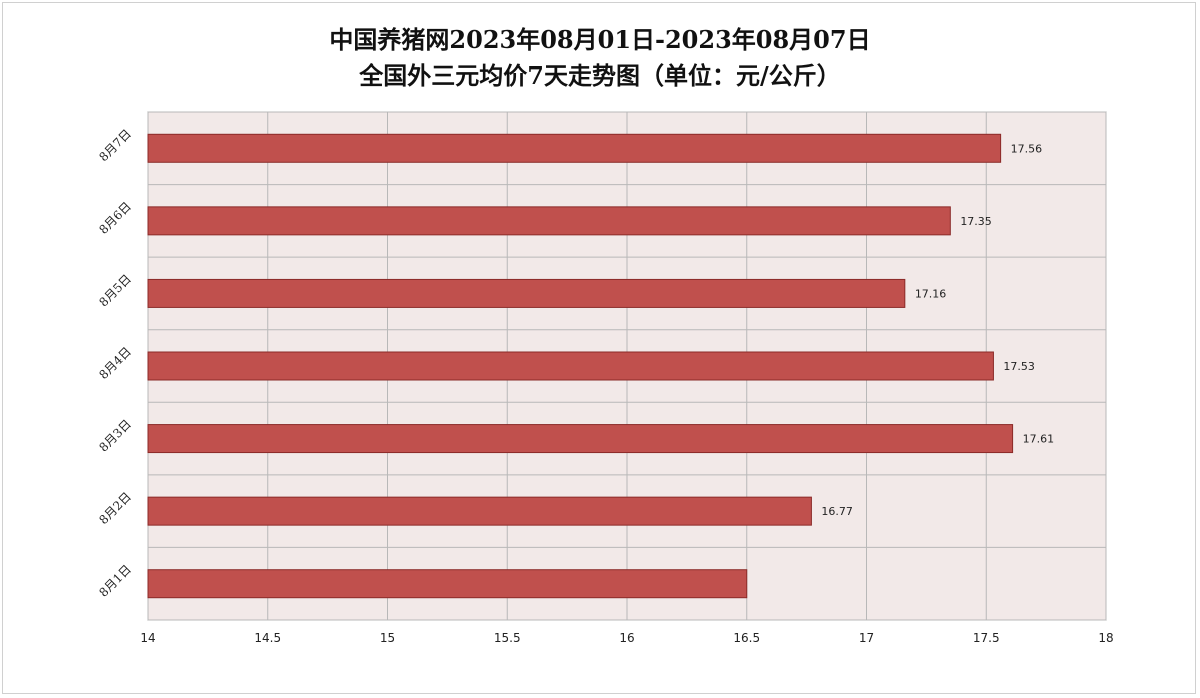  I want to click on y-category-label: 8月3日, so click(115, 436).